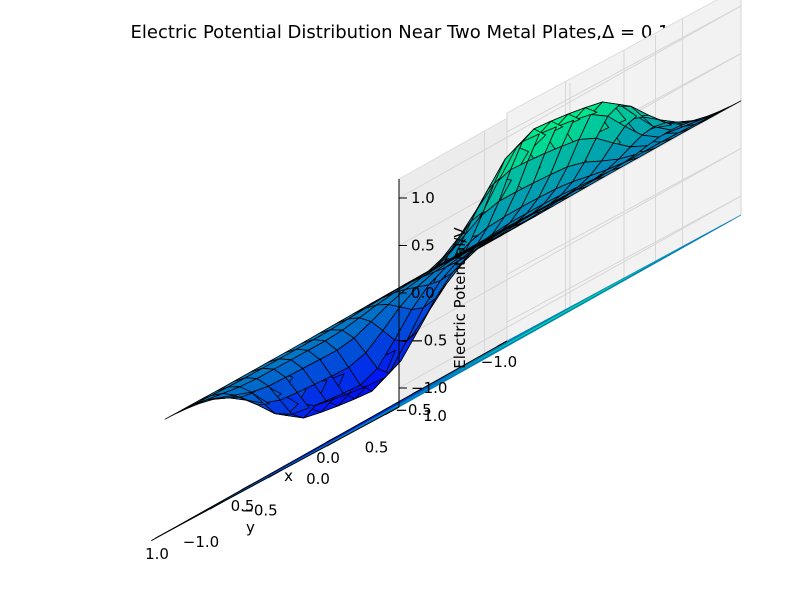 The width and height of the screenshot is (800, 596). What do you see at coordinates (179, 411) in the screenshot?
I see `surface-cell` at bounding box center [179, 411].